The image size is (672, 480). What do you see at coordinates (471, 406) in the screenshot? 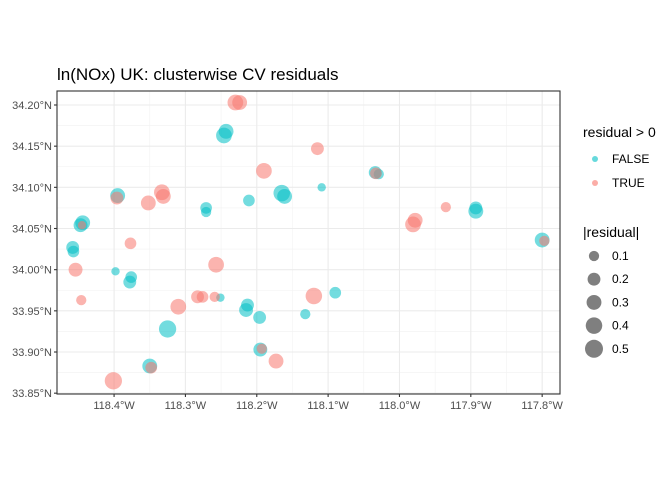
I see `x-tick-label: 117.9°W` at bounding box center [471, 406].